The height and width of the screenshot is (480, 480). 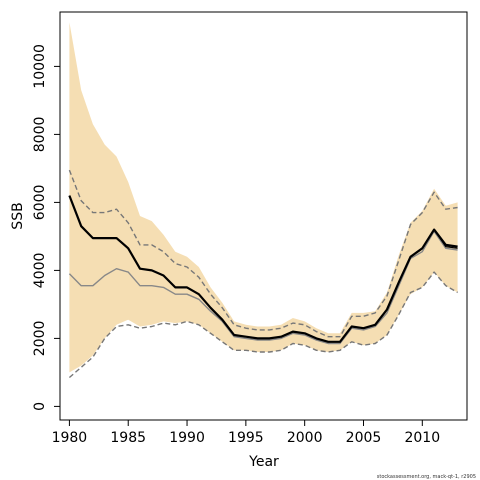 I want to click on y-axis-title: SSB, so click(x=18, y=215).